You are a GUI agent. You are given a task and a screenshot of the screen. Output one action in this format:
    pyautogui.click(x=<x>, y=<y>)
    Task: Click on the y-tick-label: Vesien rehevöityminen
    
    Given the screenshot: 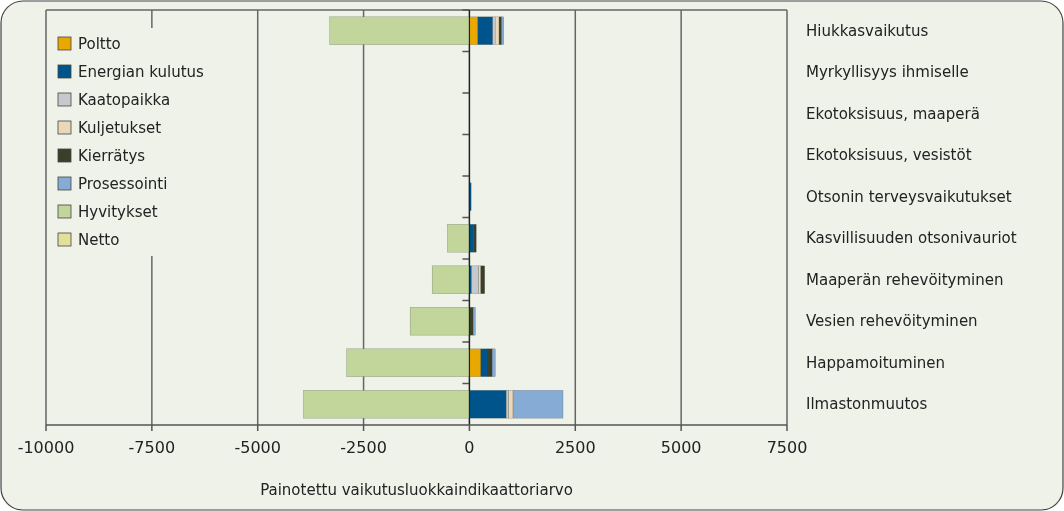 What is the action you would take?
    pyautogui.click(x=892, y=321)
    